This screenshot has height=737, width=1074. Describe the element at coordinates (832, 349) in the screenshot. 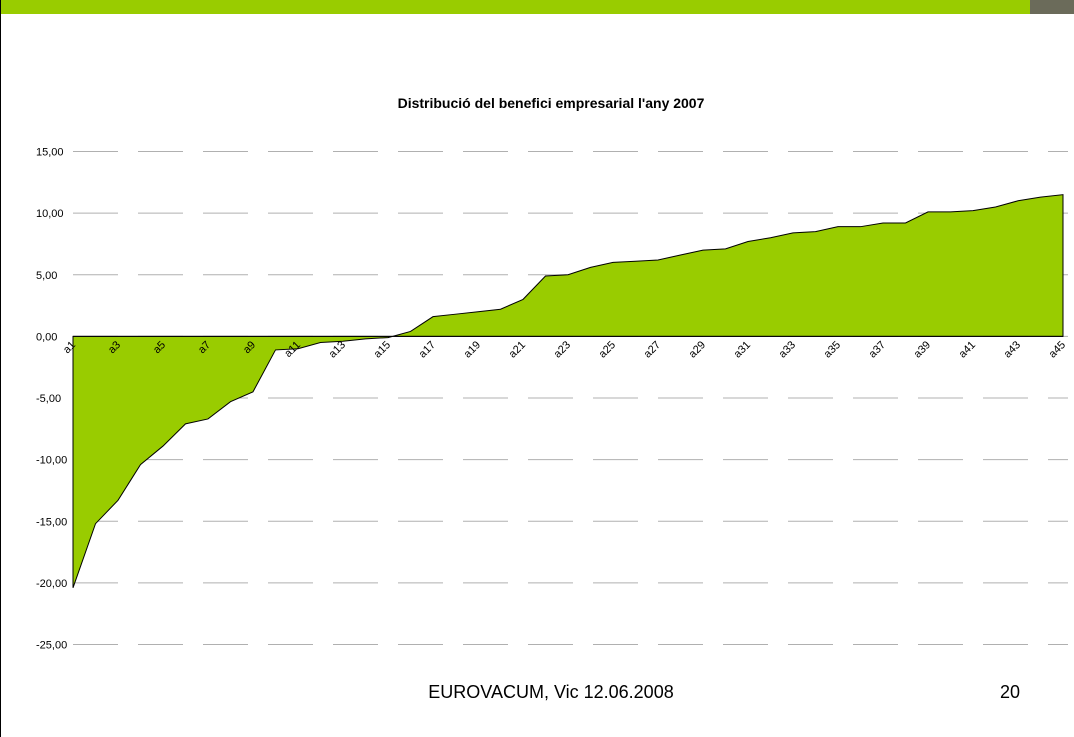

I see `x-tick-label: a35` at that location.